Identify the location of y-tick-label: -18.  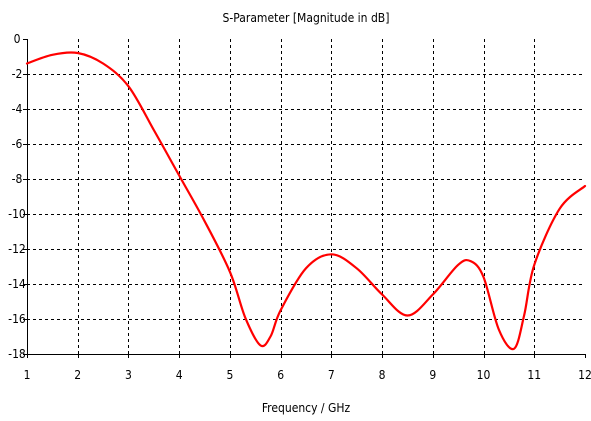
(17, 354).